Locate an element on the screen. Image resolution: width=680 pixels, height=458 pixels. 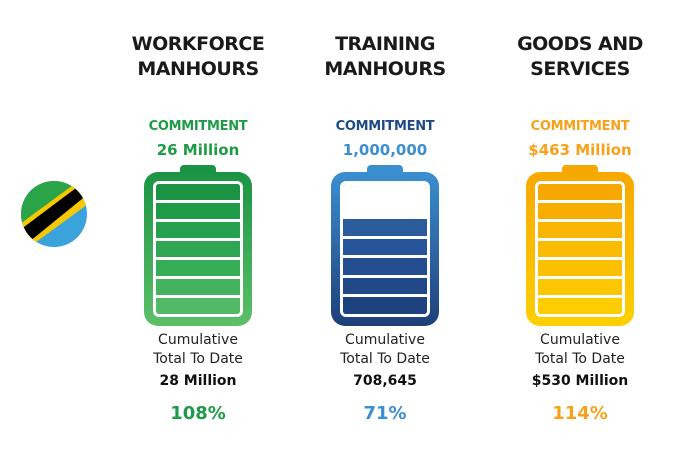
percent-value: 71% is located at coordinates (385, 413).